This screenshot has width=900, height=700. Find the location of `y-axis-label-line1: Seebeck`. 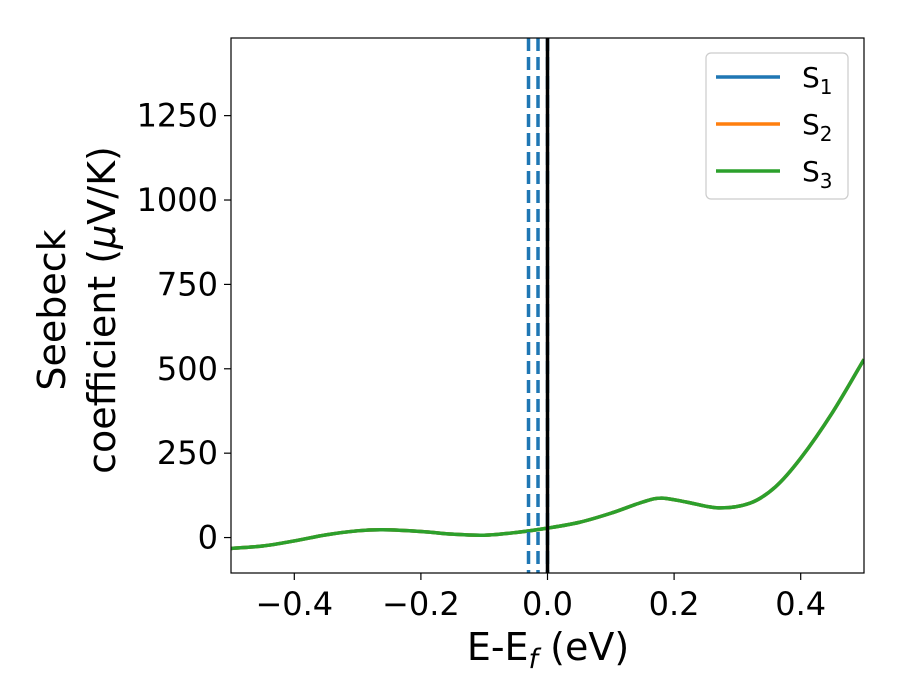

y-axis-label-line1: Seebeck is located at coordinates (52, 309).